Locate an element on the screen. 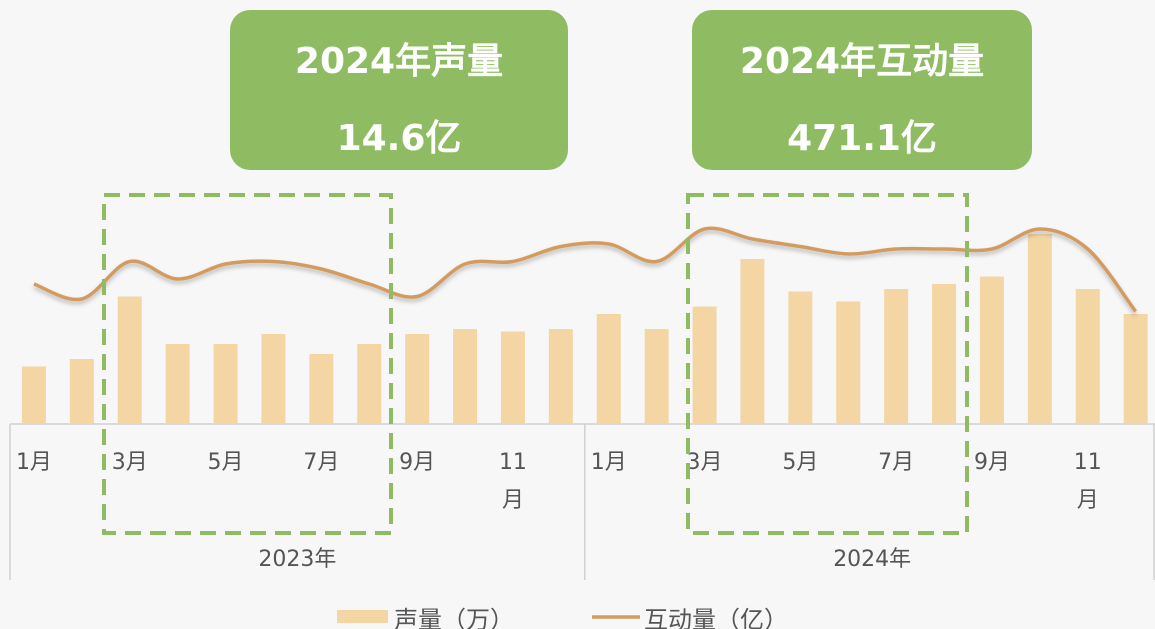 This screenshot has width=1155, height=629. group-label: 2023年 is located at coordinates (297, 559).